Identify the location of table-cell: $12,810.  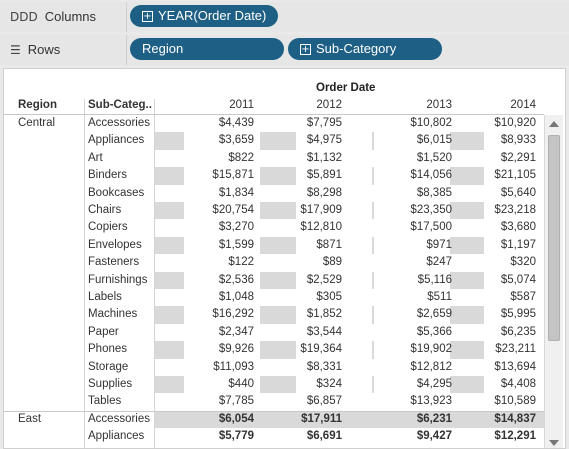
(321, 227).